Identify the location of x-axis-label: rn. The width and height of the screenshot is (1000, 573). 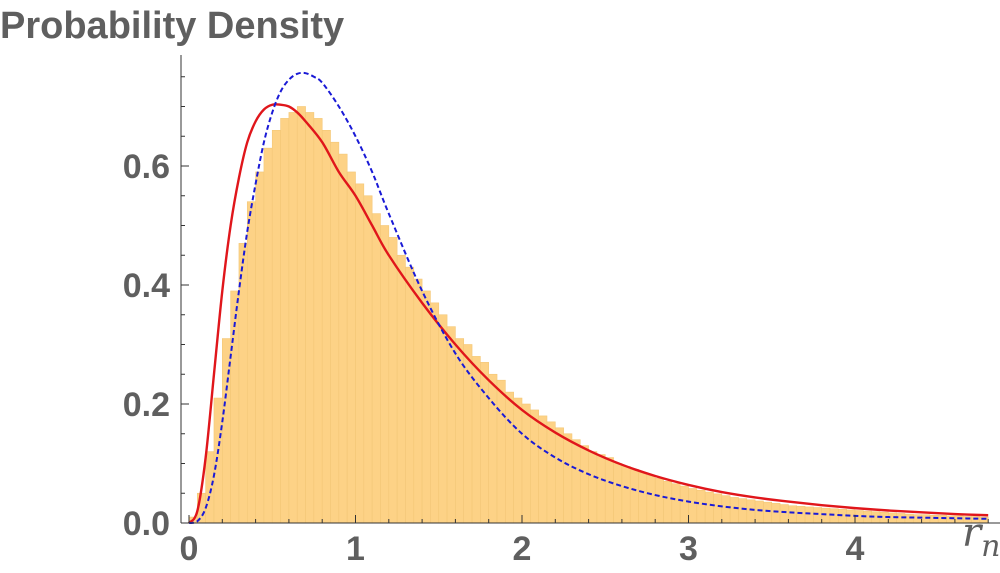
(981, 537).